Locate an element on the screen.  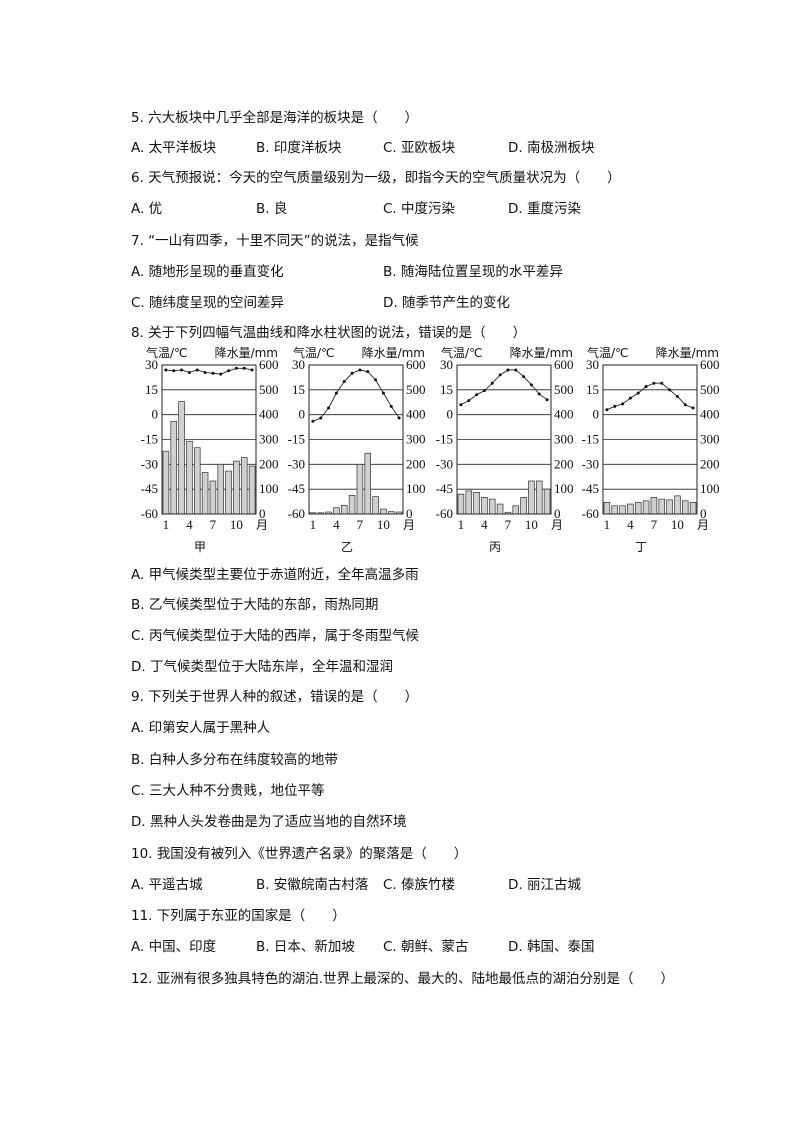
right-tick-label: 600 is located at coordinates (564, 364).